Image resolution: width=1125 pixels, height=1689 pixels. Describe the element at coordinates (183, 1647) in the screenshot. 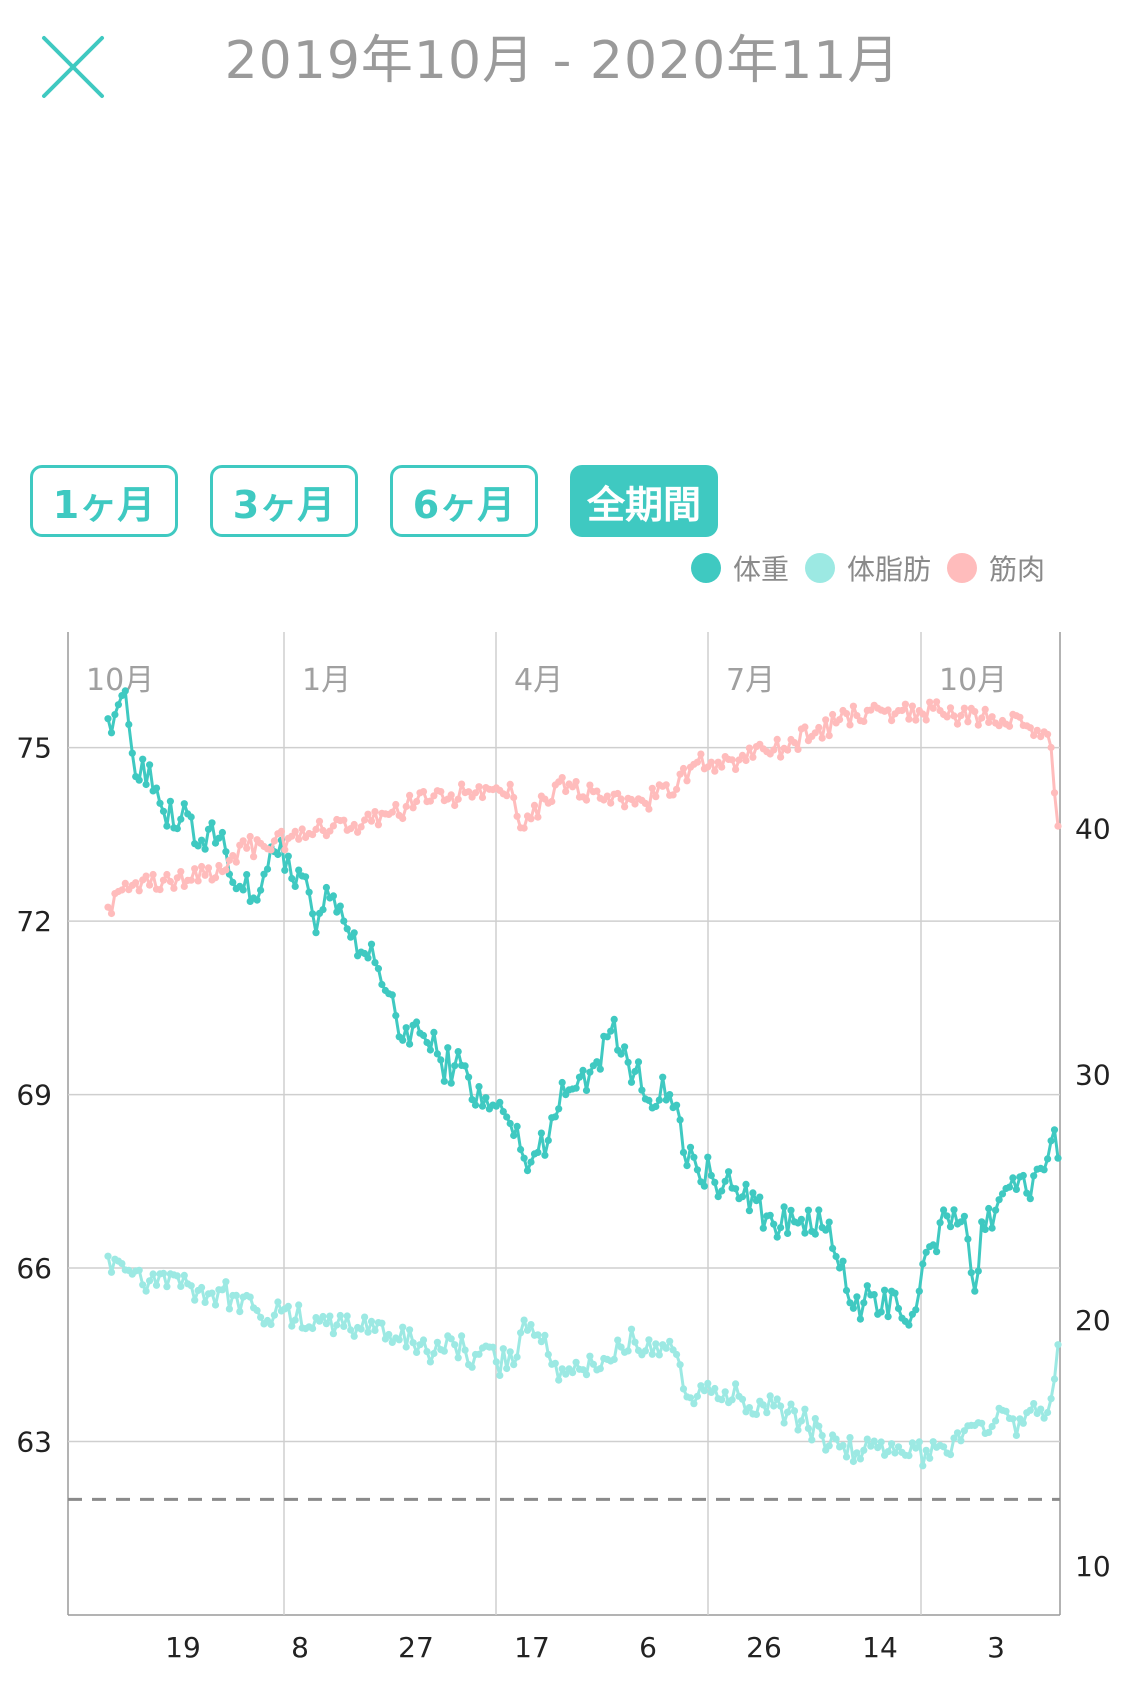

I see `x-tick-label: 19` at that location.